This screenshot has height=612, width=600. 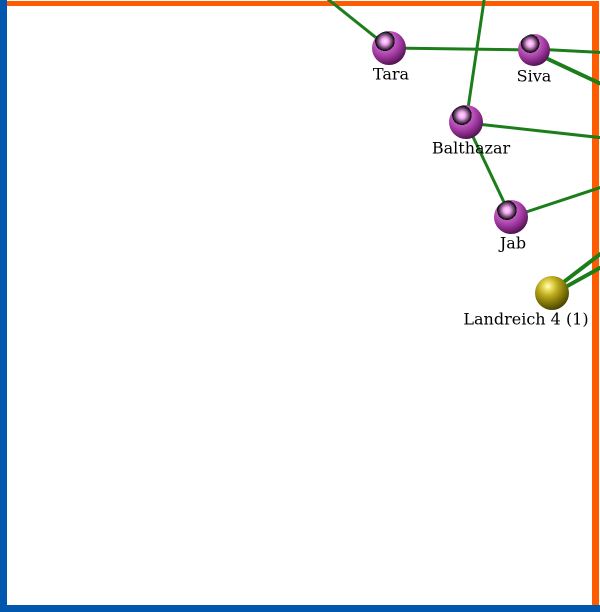 What do you see at coordinates (567, 68) in the screenshot?
I see `edge-siva-offmap-right-b` at bounding box center [567, 68].